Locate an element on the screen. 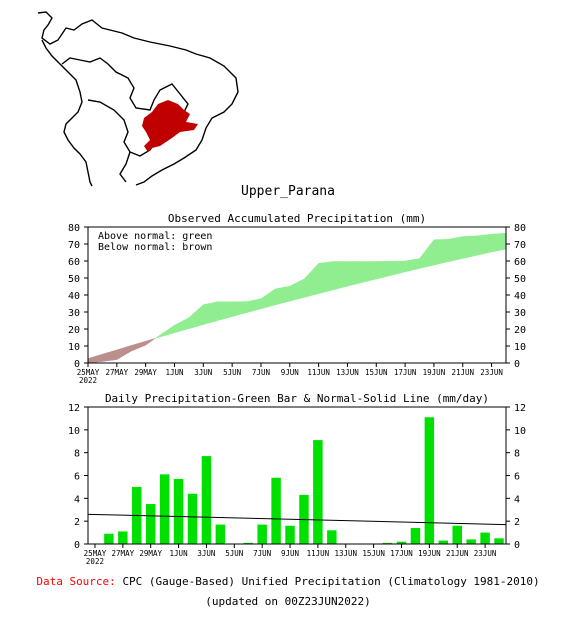 This screenshot has height=629, width=576. y-tick-label-right: 12 is located at coordinates (520, 408).